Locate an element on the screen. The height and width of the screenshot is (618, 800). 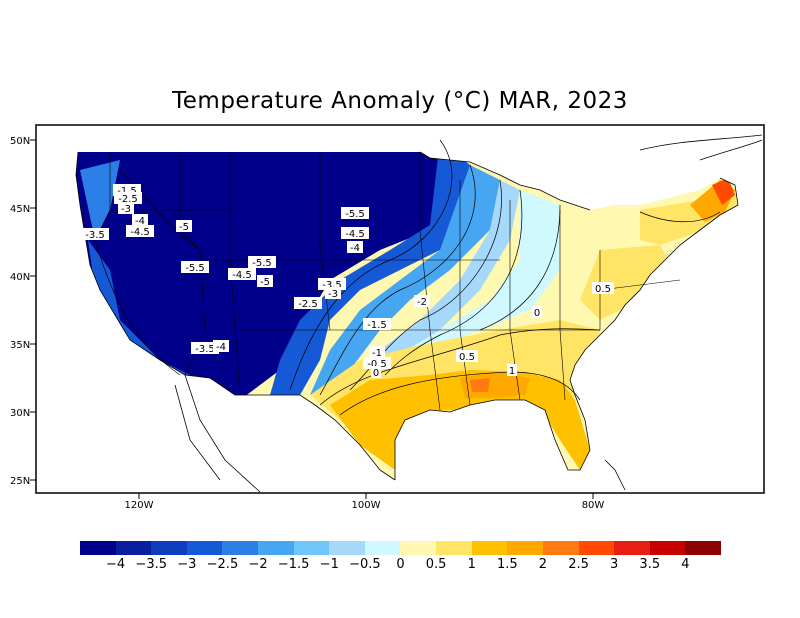
contour-label: -0.5 is located at coordinates (377, 364).